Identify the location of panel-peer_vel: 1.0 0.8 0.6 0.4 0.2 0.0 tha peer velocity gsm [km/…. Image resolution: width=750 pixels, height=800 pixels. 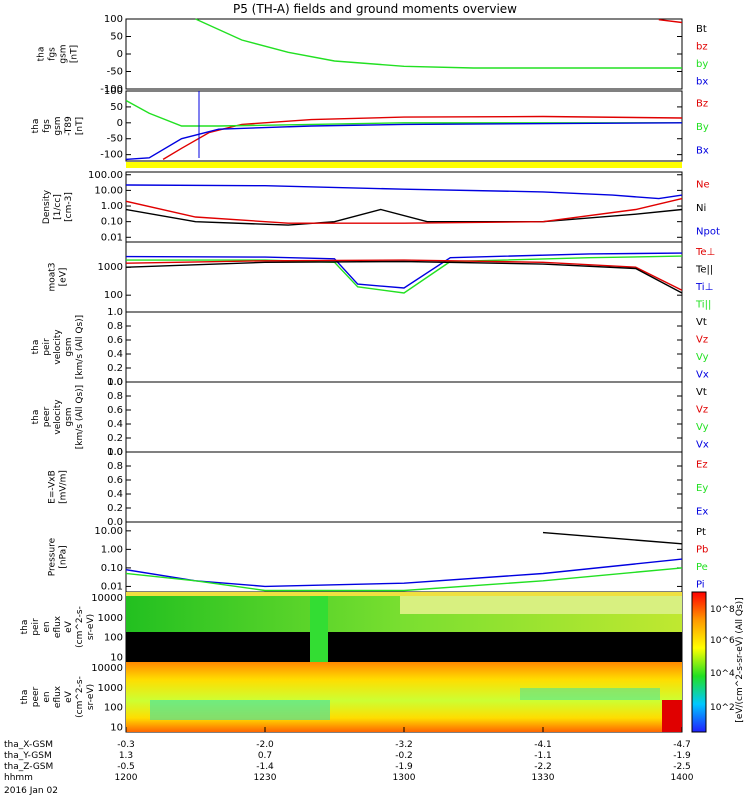
(370, 417).